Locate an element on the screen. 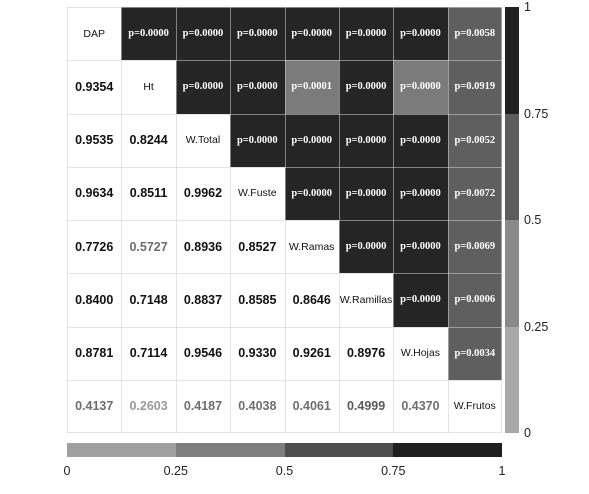 This screenshot has width=589, height=494. correlation-cell: 0.4061 is located at coordinates (311, 406).